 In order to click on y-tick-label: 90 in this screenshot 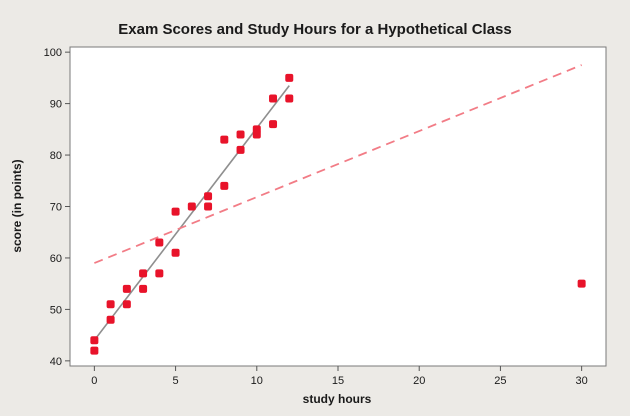, I will do `click(56, 105)`.